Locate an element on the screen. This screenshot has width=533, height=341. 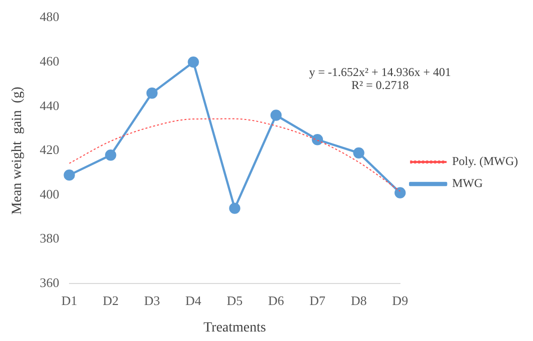
x-tick-label: D5 is located at coordinates (234, 300).